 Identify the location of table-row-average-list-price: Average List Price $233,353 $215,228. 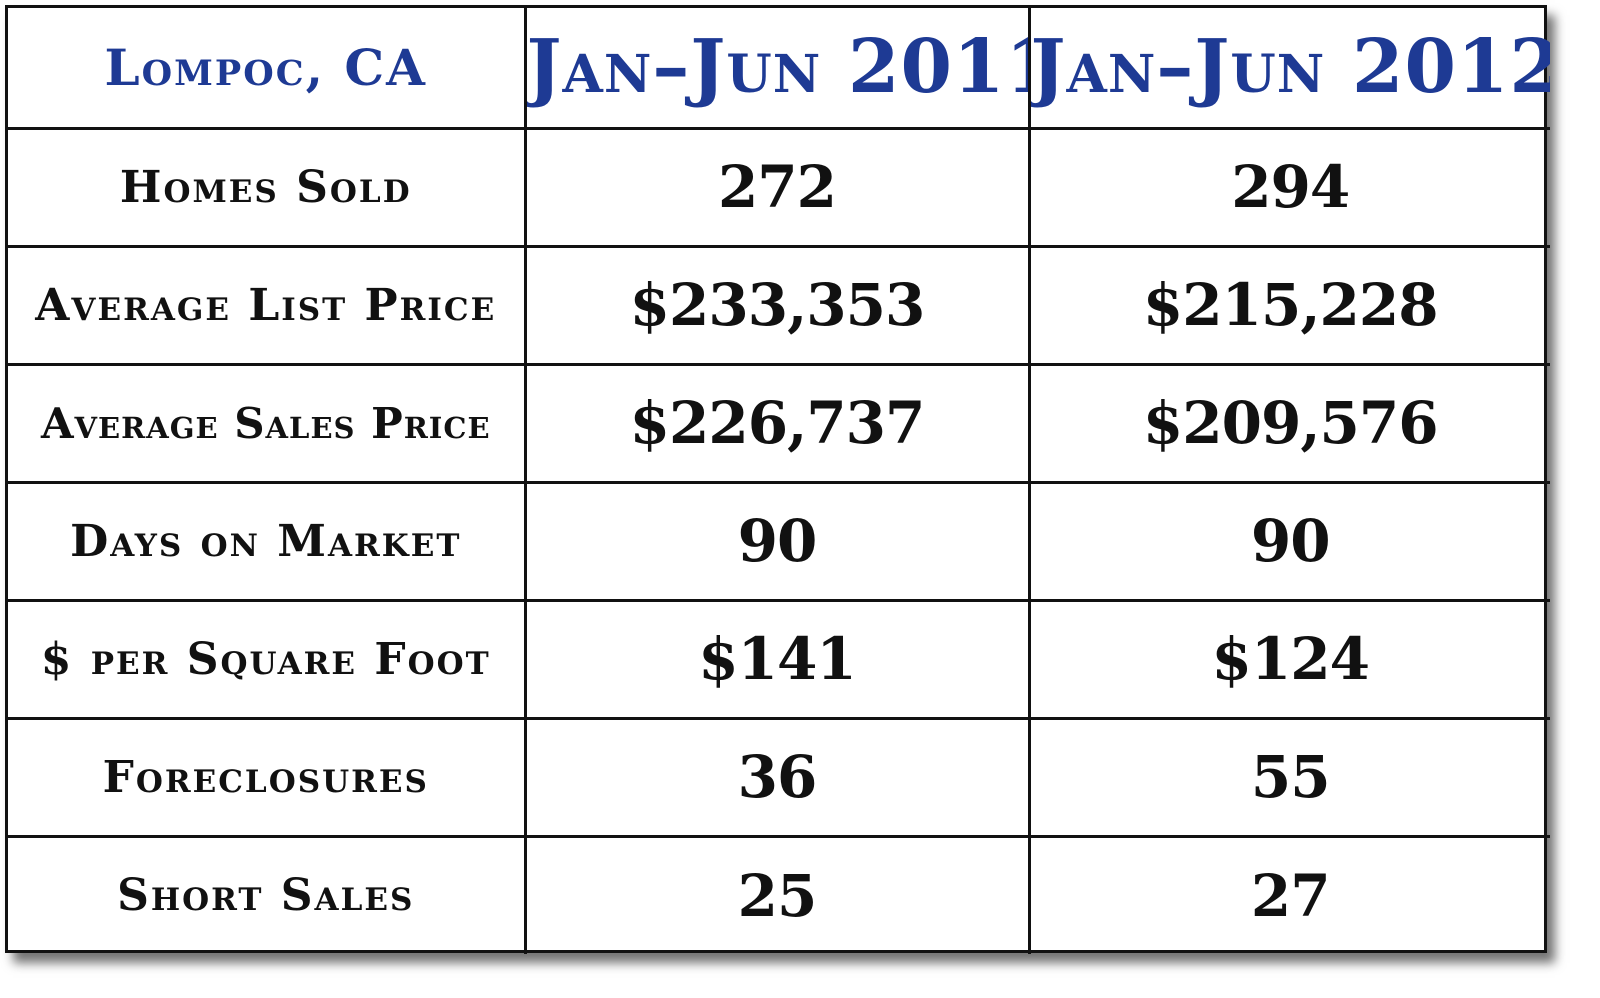
(779, 305).